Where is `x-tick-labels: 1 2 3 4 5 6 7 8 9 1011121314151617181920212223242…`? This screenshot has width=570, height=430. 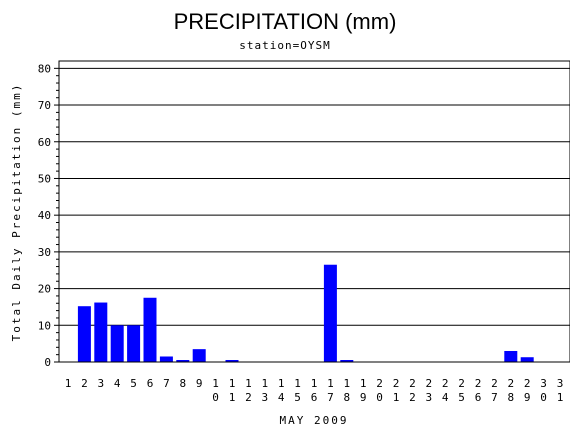 x-tick-labels: 1 2 3 4 5 6 7 8 9 1011121314151617181920212223242… is located at coordinates (314, 390).